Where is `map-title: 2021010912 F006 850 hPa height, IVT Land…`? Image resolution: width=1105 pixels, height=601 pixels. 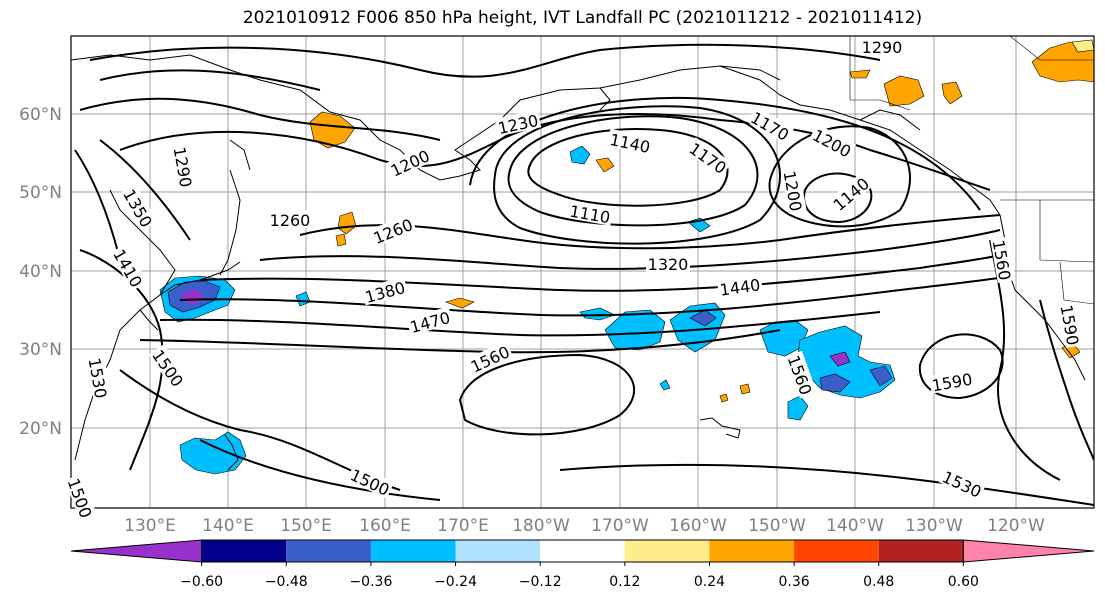 map-title: 2021010912 F006 850 hPa height, IVT Land… is located at coordinates (582, 18).